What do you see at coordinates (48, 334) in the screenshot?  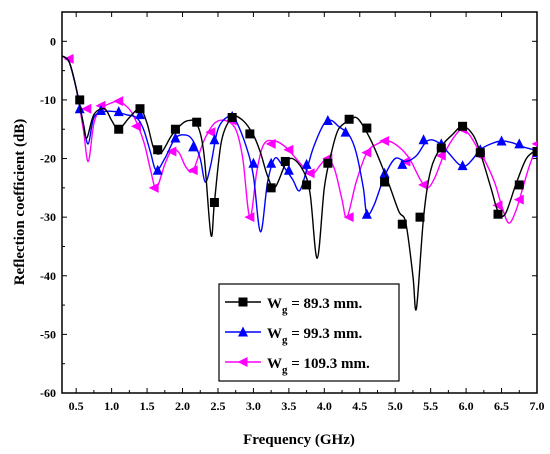 I see `y-tick-label: -50` at bounding box center [48, 334].